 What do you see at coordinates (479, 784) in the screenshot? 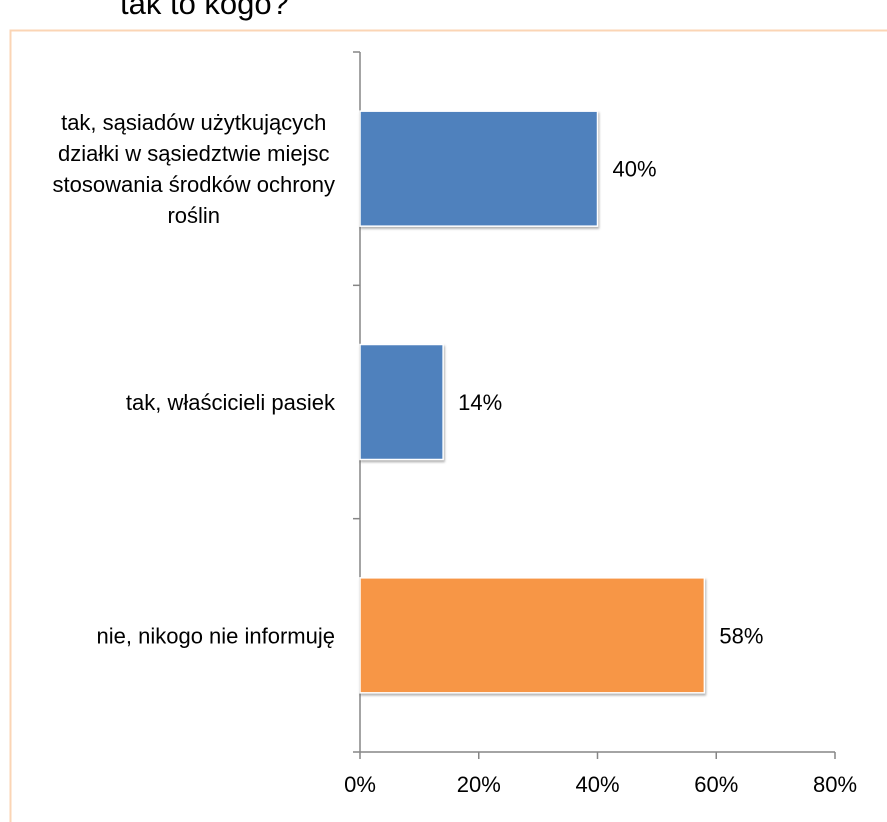
I see `x-tick-label: 20%` at bounding box center [479, 784].